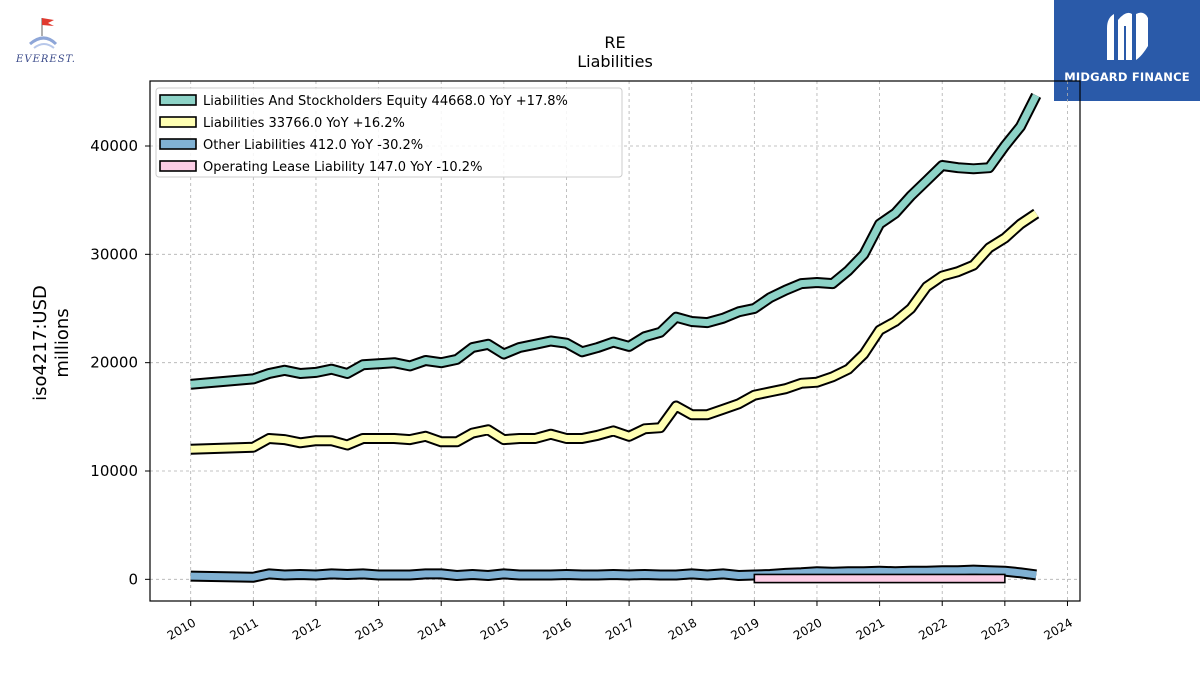 This screenshot has height=675, width=1200. What do you see at coordinates (181, 628) in the screenshot?
I see `x-tick-label: 2010` at bounding box center [181, 628].